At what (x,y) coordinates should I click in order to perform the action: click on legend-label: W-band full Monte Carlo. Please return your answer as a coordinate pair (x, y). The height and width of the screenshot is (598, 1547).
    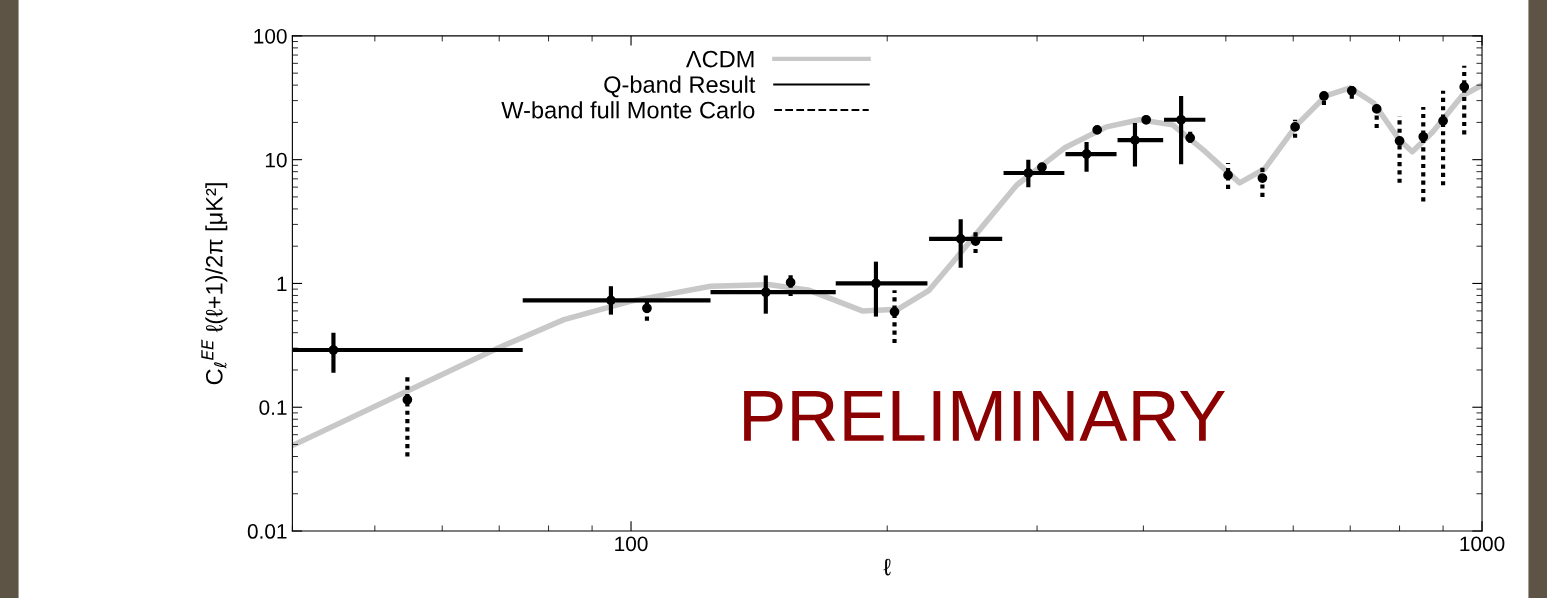
    Looking at the image, I should click on (628, 110).